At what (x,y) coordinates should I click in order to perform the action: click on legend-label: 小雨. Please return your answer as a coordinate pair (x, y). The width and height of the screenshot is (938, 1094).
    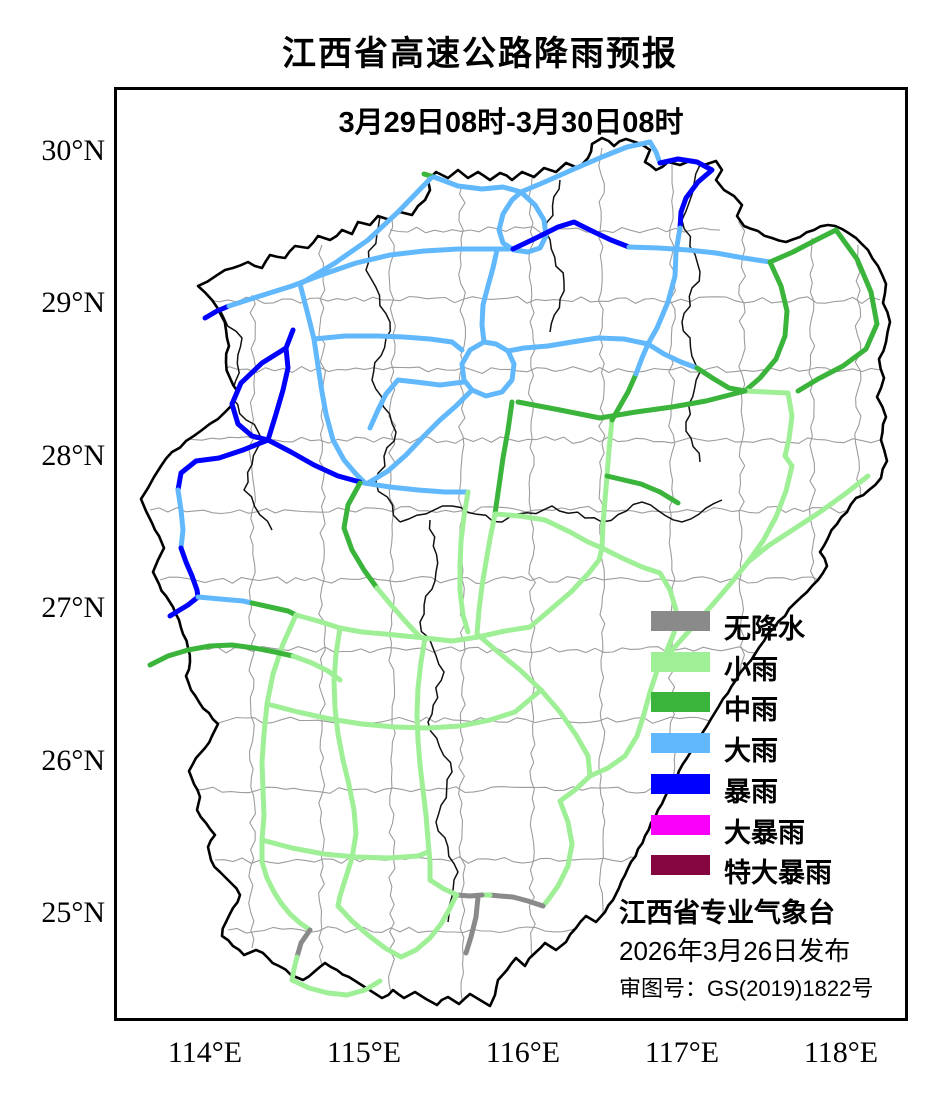
    Looking at the image, I should click on (751, 669).